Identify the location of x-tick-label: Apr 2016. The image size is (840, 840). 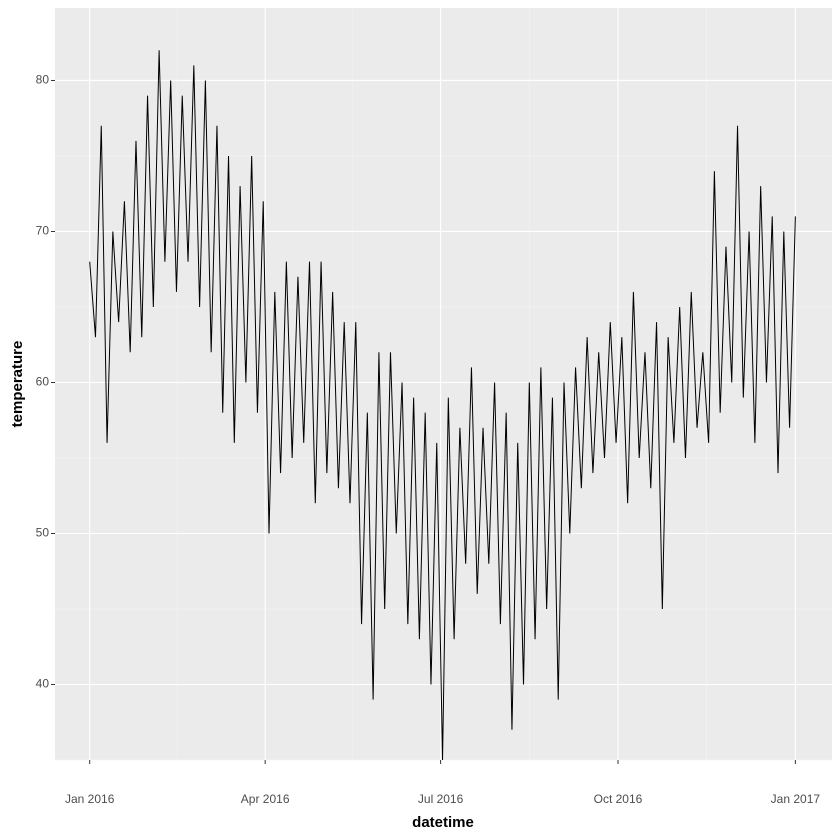
(265, 799).